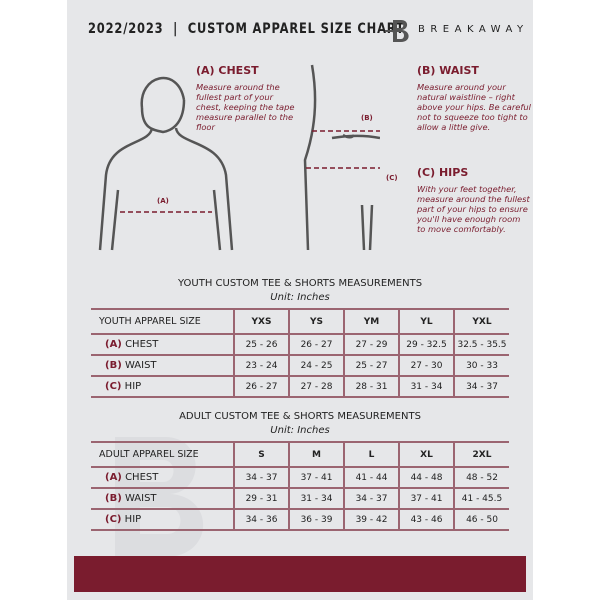  Describe the element at coordinates (481, 519) in the screenshot. I see `measurement-value: 46 - 50` at that location.